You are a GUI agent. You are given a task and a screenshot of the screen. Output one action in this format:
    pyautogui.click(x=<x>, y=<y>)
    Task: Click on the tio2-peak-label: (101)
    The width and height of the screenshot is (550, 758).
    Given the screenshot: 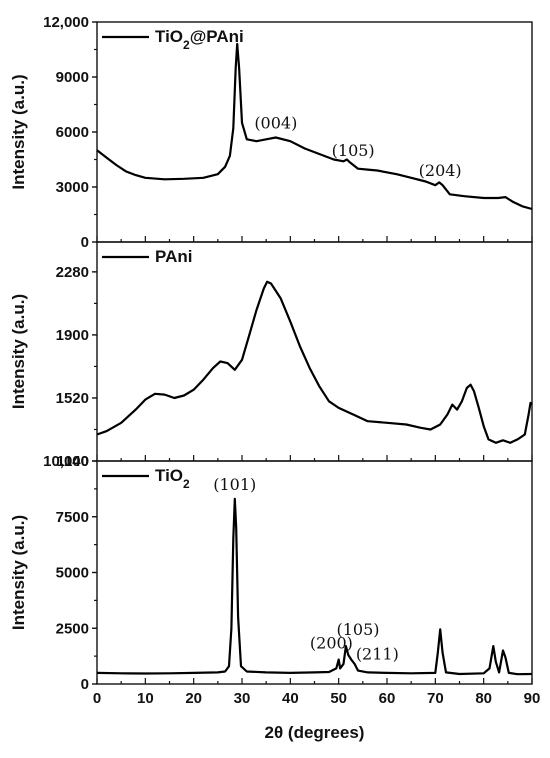 What is the action you would take?
    pyautogui.click(x=234, y=484)
    